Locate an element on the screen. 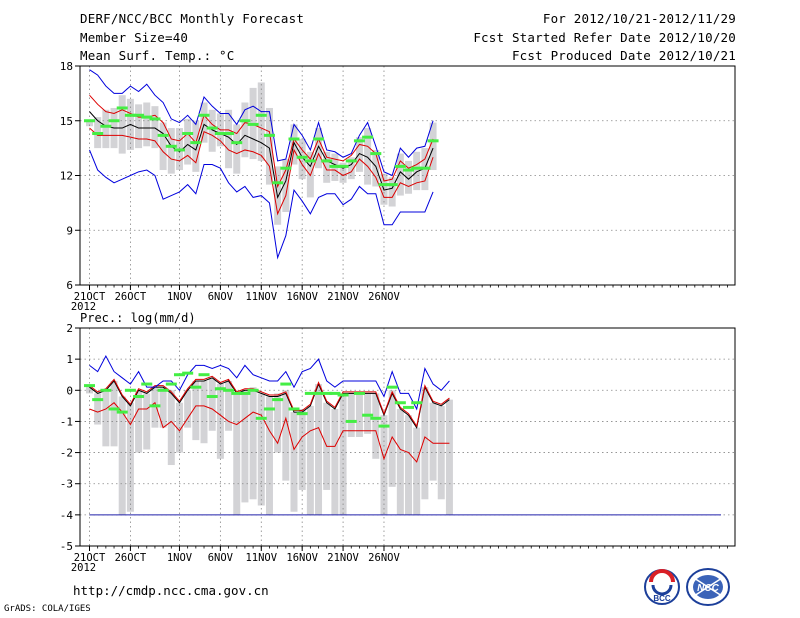 This screenshot has width=800, height=618. x-tick-label: 11NOV is located at coordinates (261, 297).